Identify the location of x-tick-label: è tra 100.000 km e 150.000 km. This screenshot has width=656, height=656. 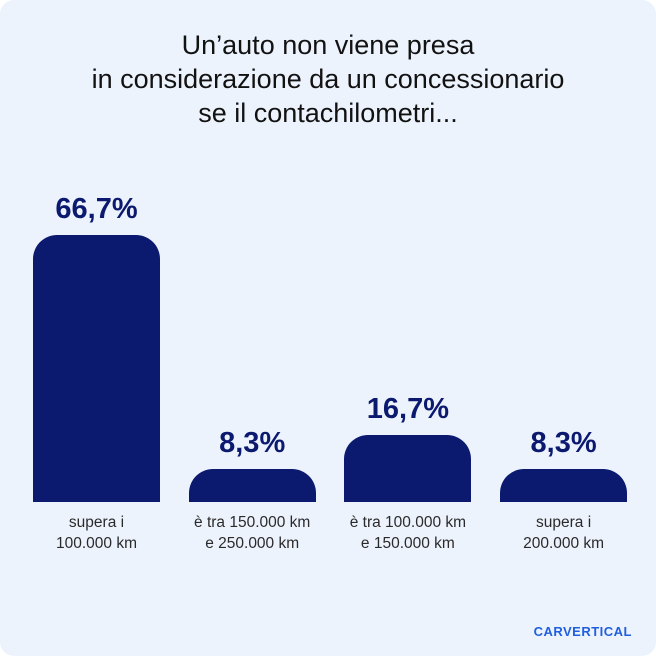
(408, 533).